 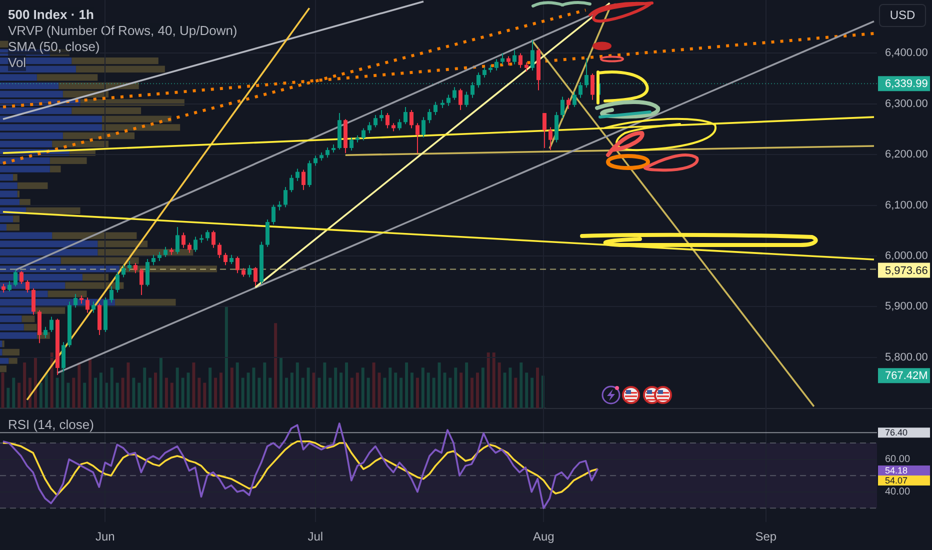 I want to click on ref-line-label: 5,973.66, so click(x=906, y=270).